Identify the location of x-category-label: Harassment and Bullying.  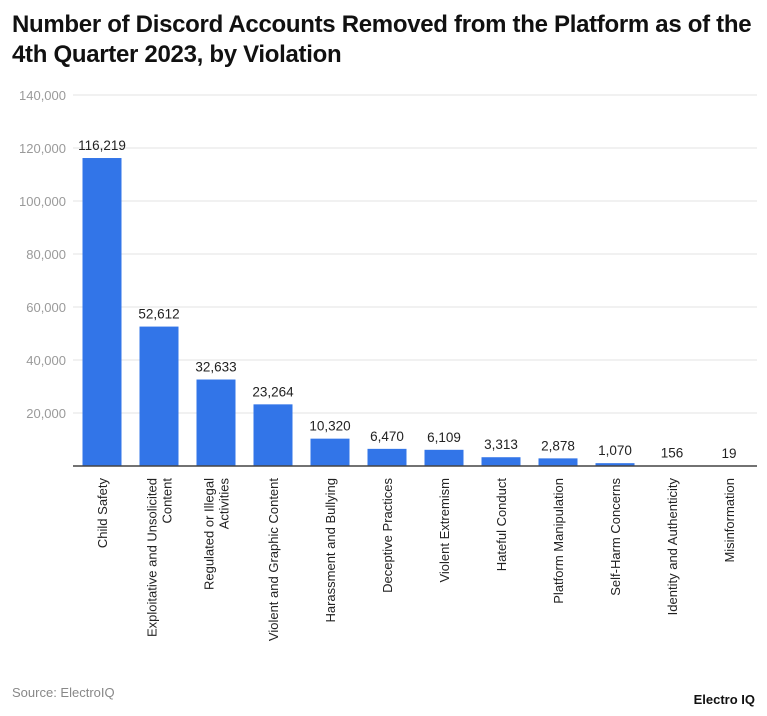
(330, 550).